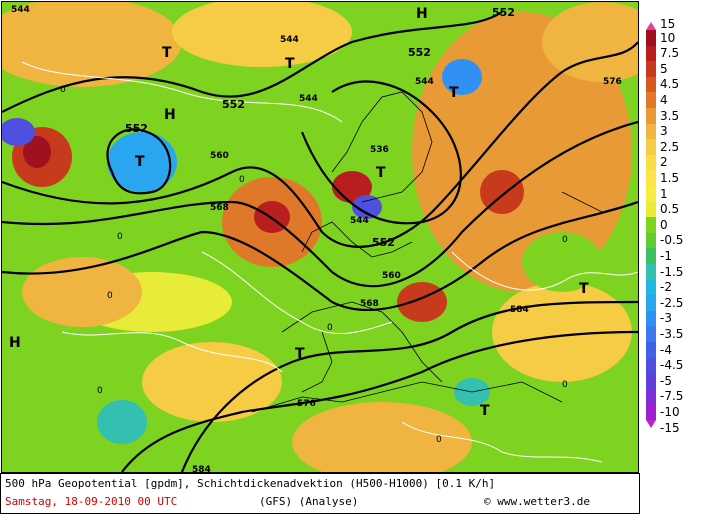  Describe the element at coordinates (666, 380) in the screenshot. I see `colorbar-label: -5` at that location.